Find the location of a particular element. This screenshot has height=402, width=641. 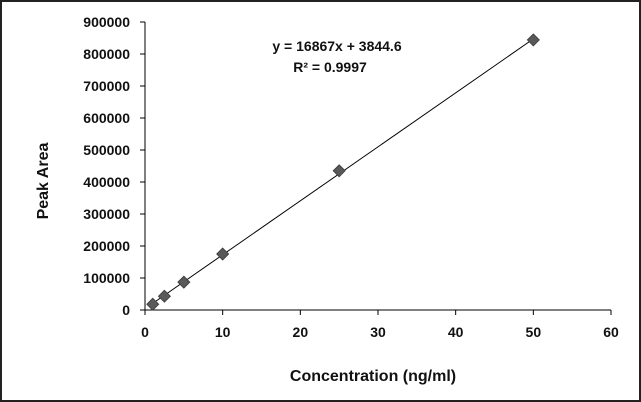

y-tick-label: 0 is located at coordinates (126, 310).